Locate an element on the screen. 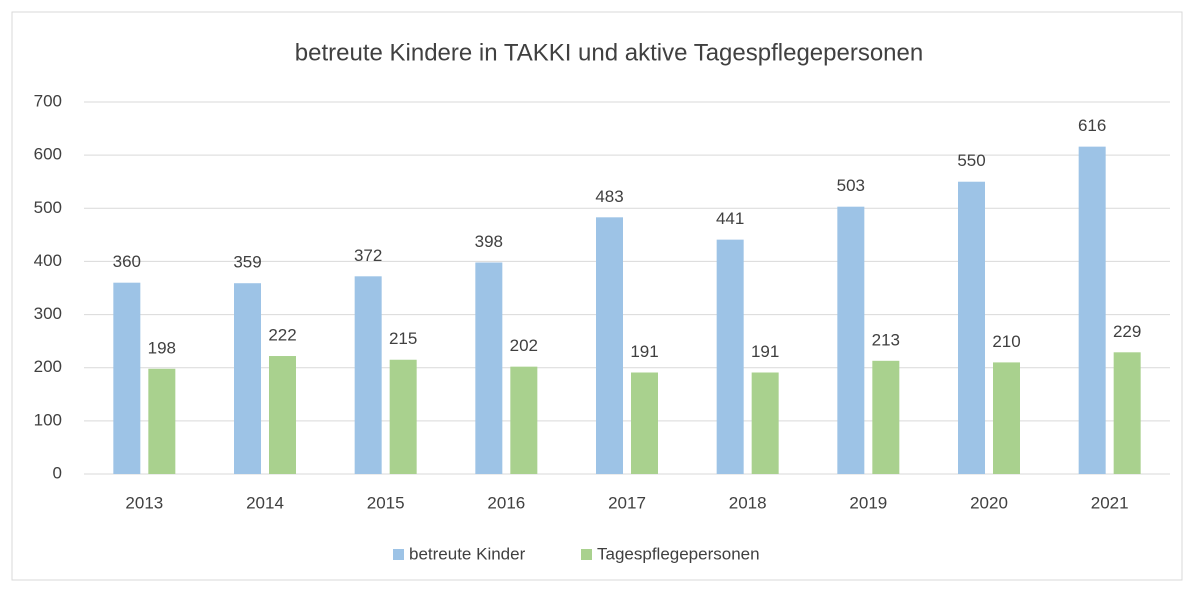  data-label: 372 is located at coordinates (368, 255).